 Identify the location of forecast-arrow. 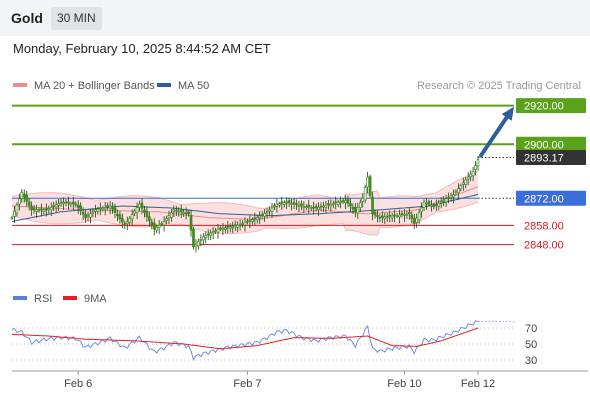
(494, 136).